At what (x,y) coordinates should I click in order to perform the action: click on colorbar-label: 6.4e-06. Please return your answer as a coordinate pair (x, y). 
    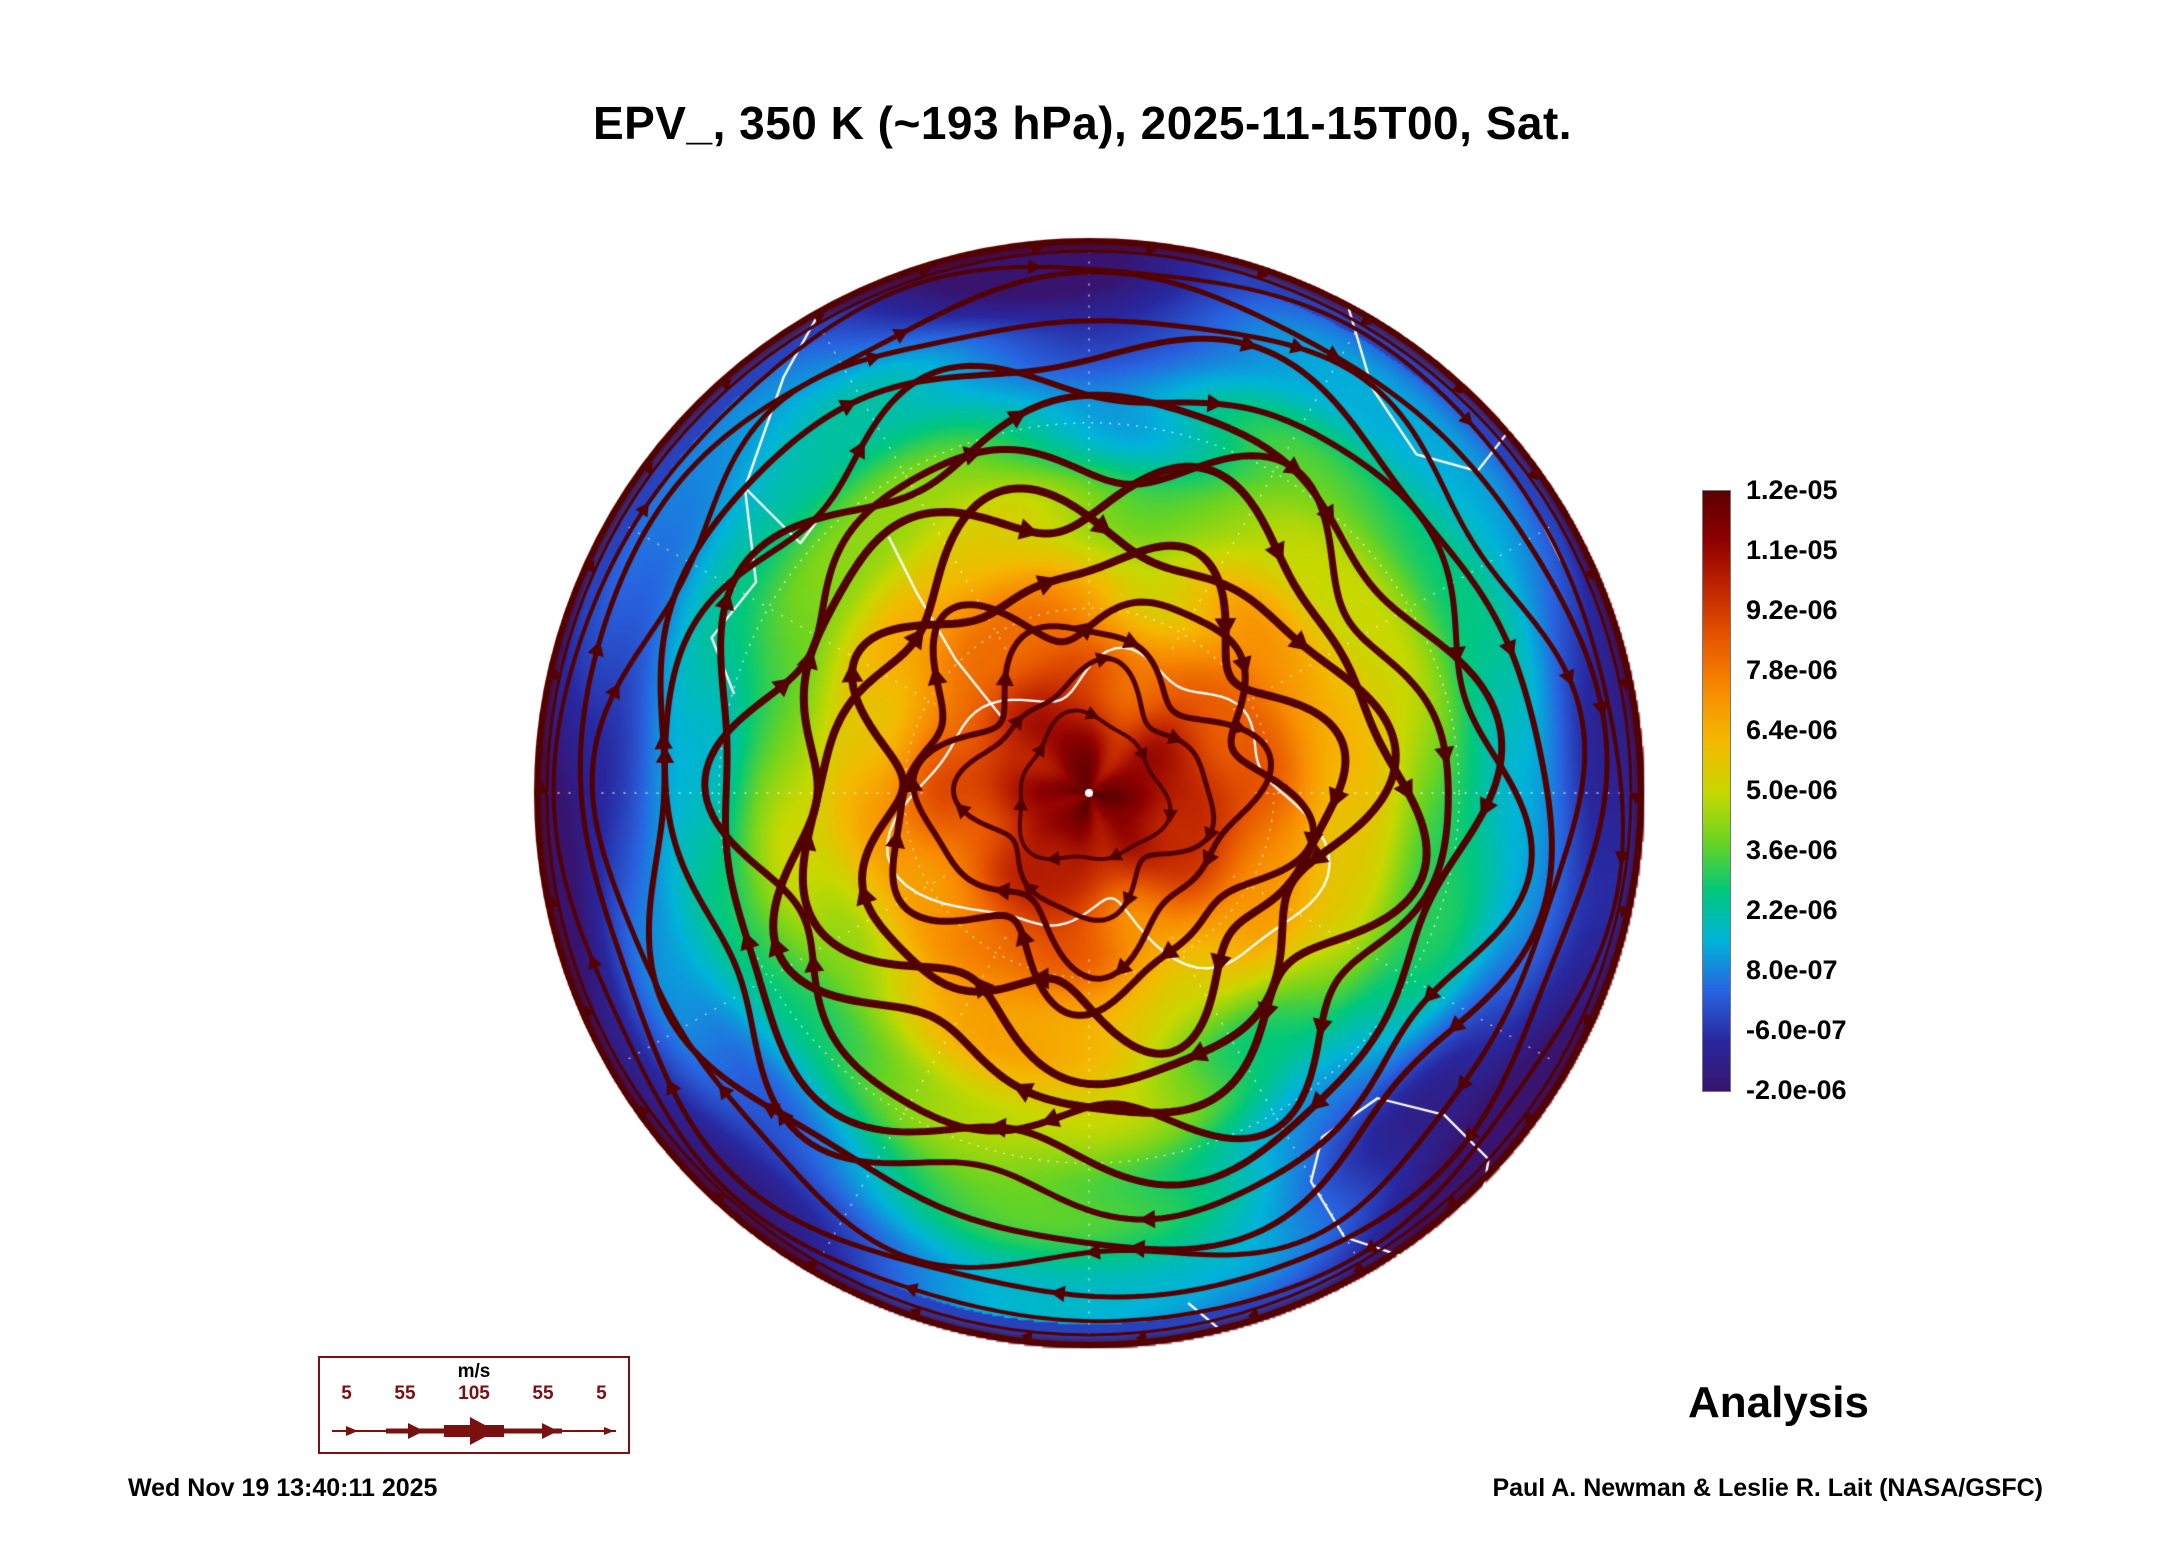
    Looking at the image, I should click on (1792, 730).